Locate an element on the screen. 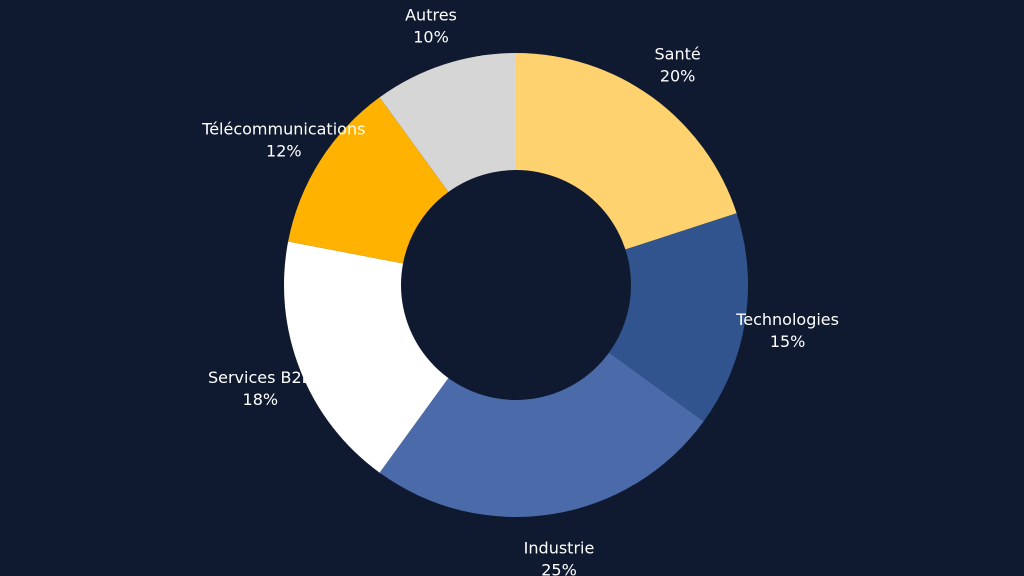  slice-label-industrie: Industrie 25% is located at coordinates (559, 557).